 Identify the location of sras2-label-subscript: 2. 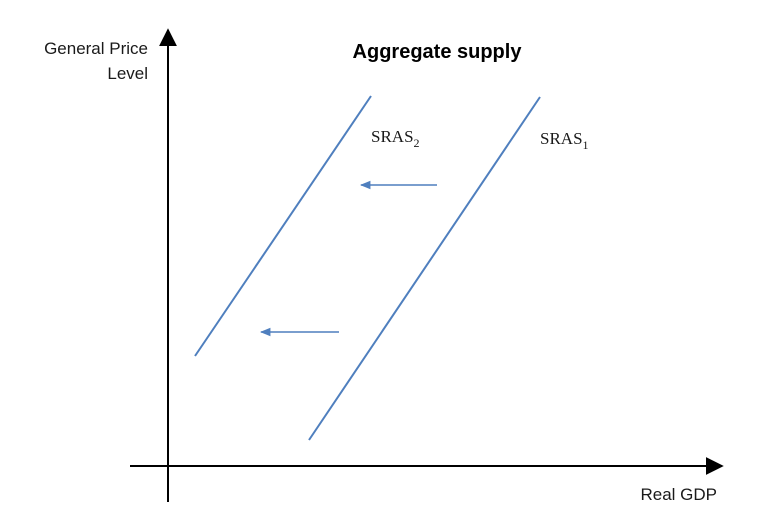
(417, 143).